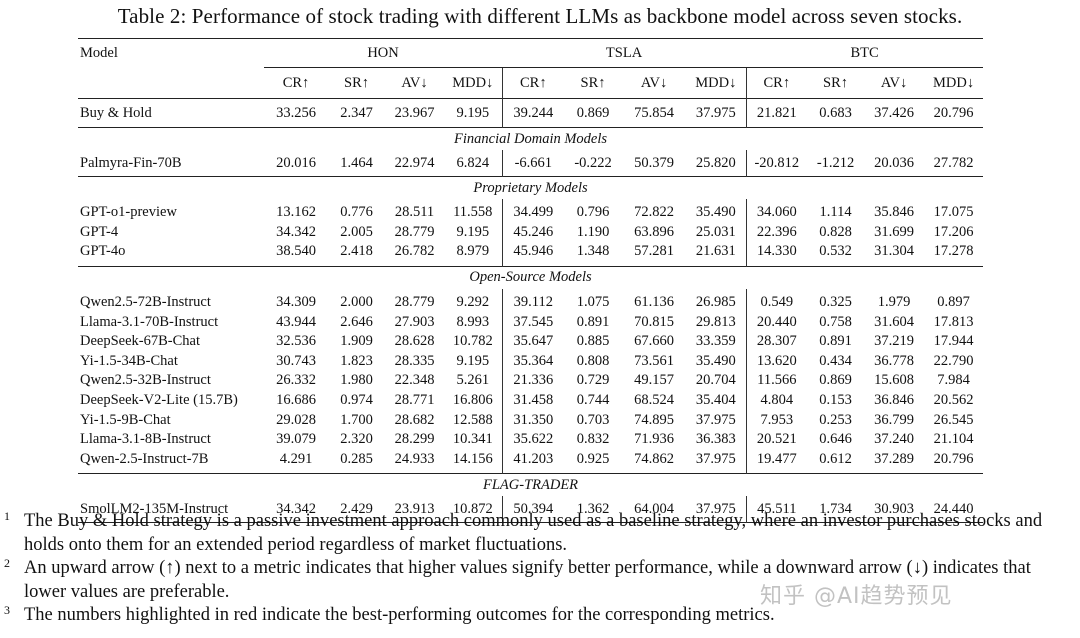 This screenshot has height=638, width=1080. What do you see at coordinates (99, 52) in the screenshot?
I see `model-column-header: Model` at bounding box center [99, 52].